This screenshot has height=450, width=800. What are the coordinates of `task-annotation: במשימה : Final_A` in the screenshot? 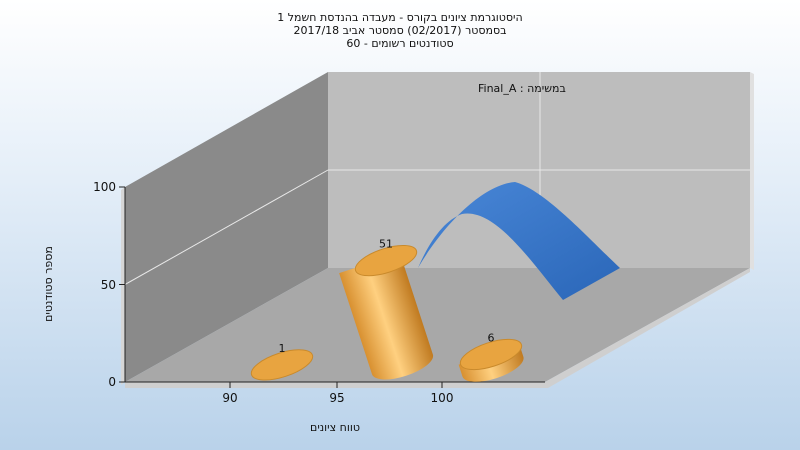 It's located at (522, 88).